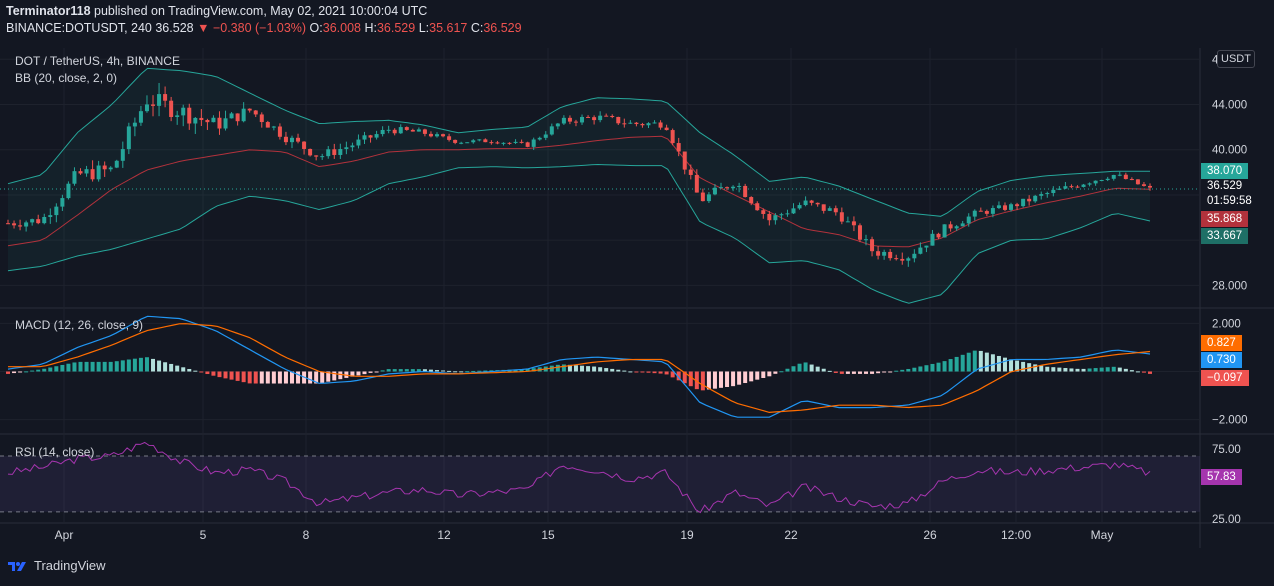 The height and width of the screenshot is (586, 1274). Describe the element at coordinates (56, 565) in the screenshot. I see `tradingview-logo: TradingView` at that location.